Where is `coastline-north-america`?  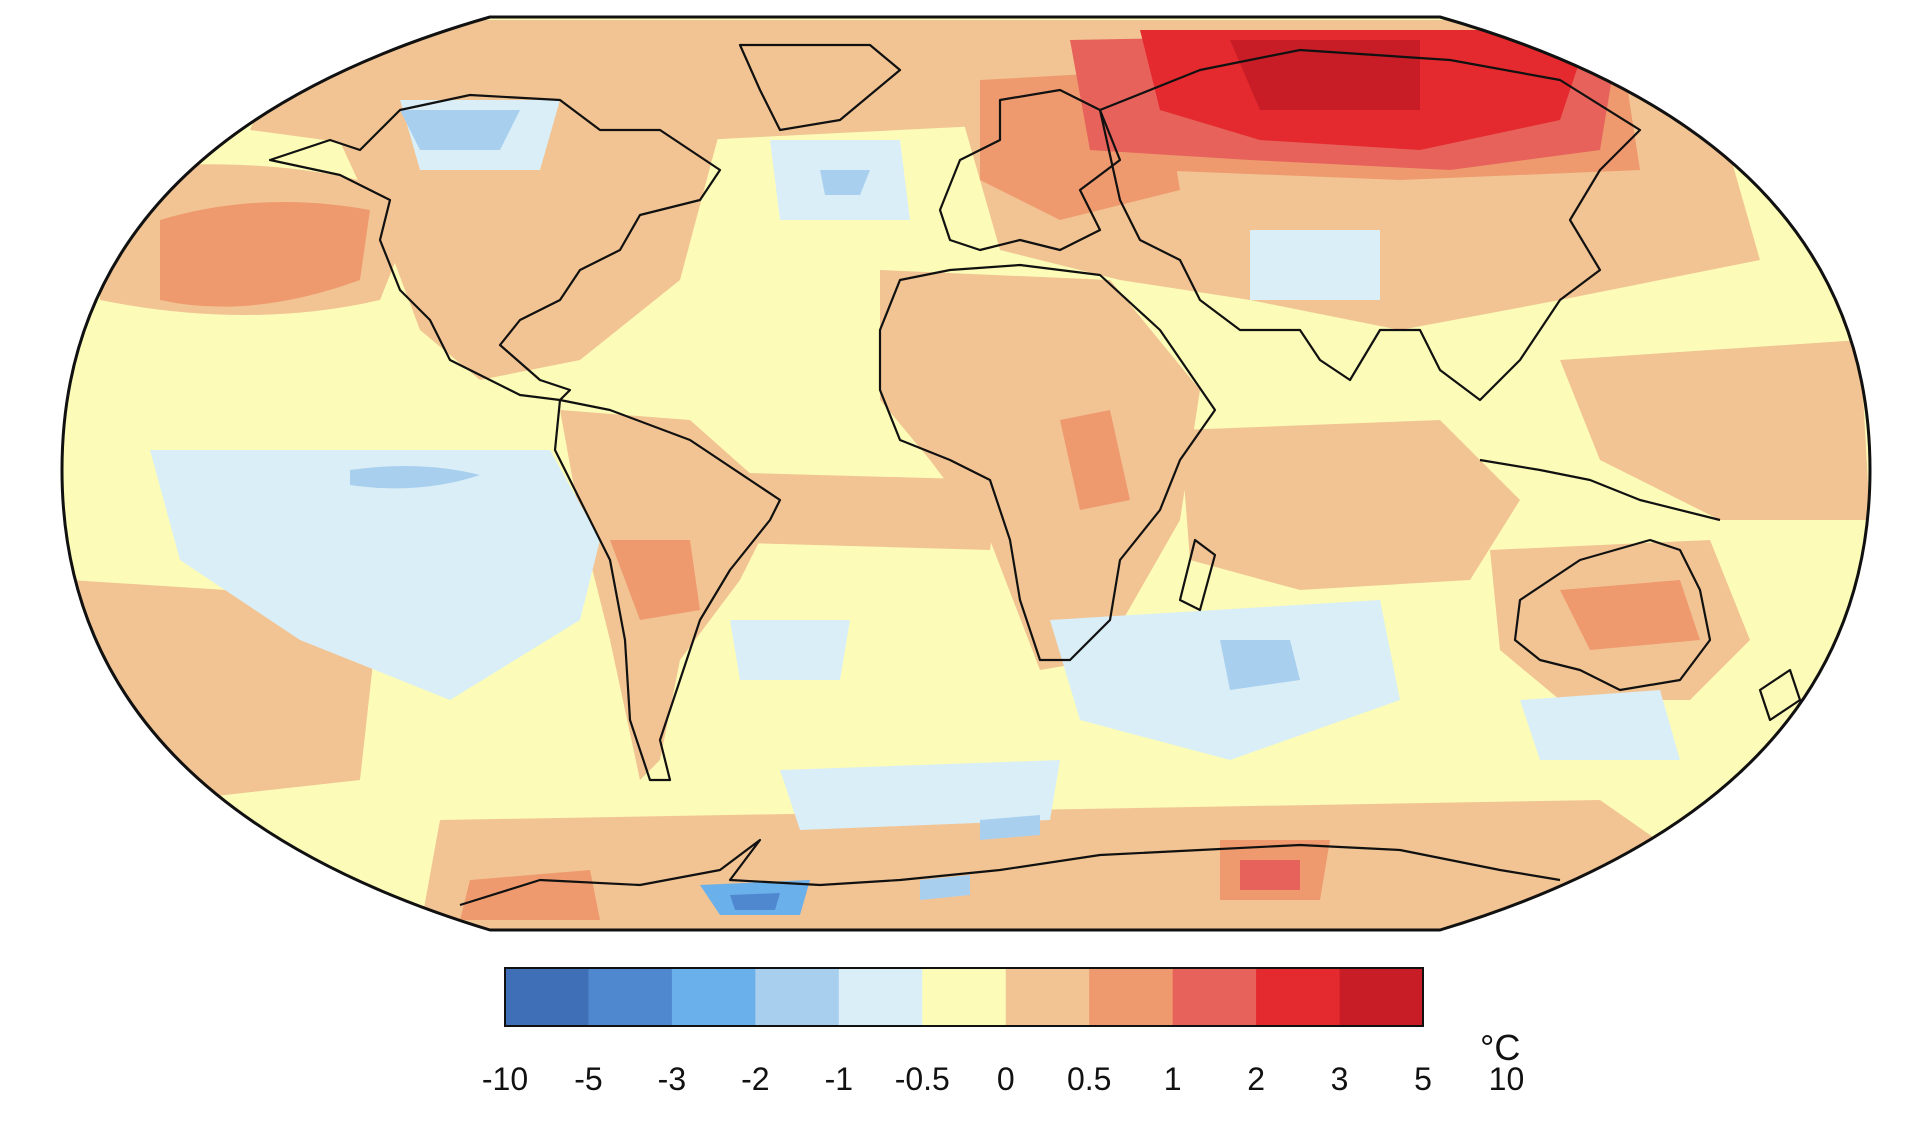 coastline-north-america is located at coordinates (495, 247).